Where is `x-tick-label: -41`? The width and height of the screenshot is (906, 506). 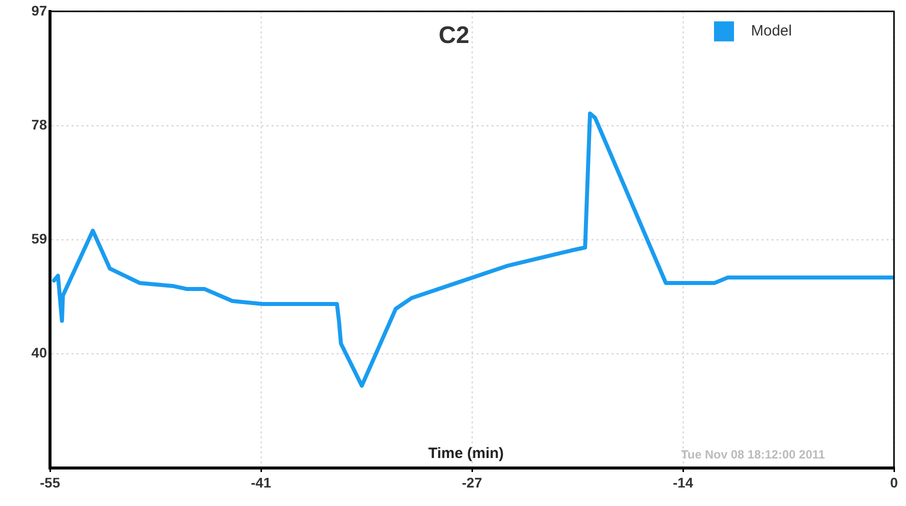 x-tick-label: -41 is located at coordinates (261, 482).